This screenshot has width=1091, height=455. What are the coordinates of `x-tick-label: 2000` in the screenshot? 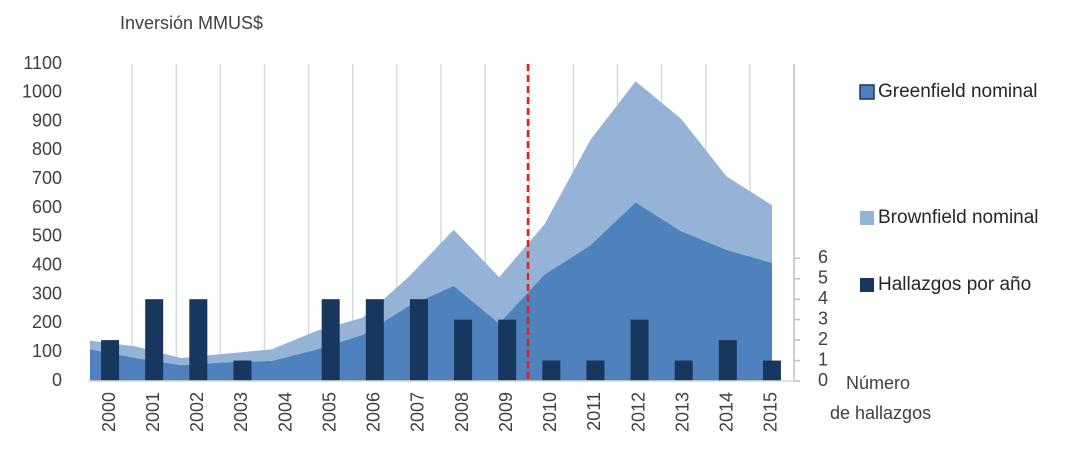 It's located at (109, 412).